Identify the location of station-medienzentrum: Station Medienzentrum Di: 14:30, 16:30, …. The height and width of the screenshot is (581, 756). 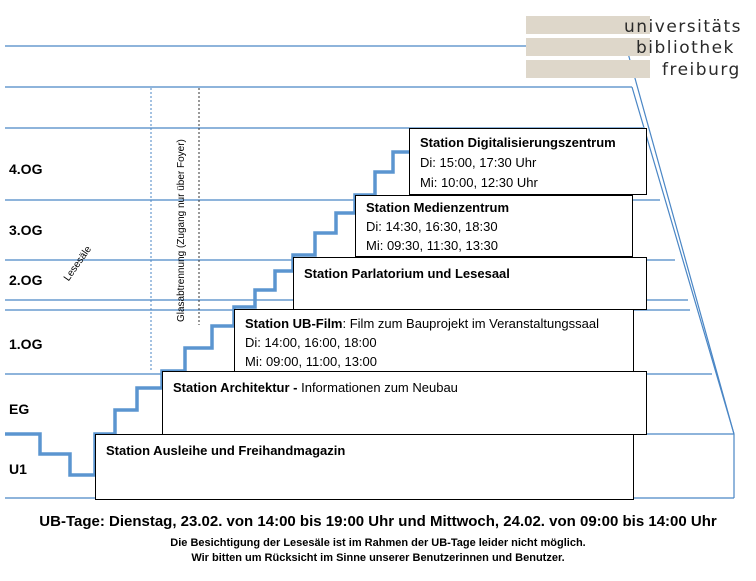
(494, 226).